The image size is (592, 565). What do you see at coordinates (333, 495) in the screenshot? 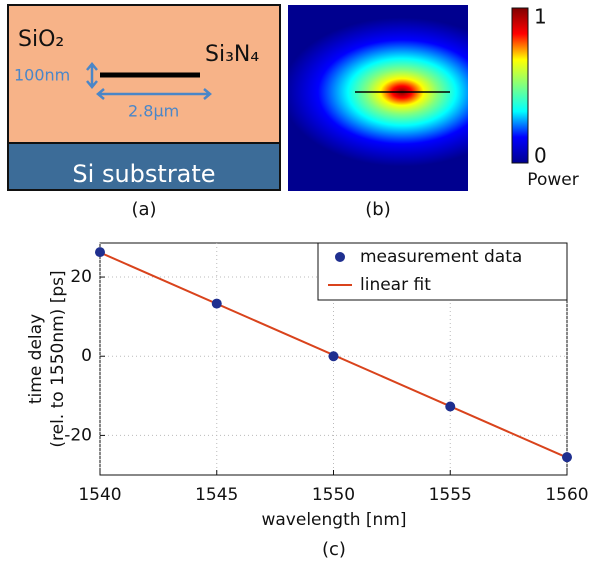
I see `x-tick-label: 1550` at bounding box center [333, 495].